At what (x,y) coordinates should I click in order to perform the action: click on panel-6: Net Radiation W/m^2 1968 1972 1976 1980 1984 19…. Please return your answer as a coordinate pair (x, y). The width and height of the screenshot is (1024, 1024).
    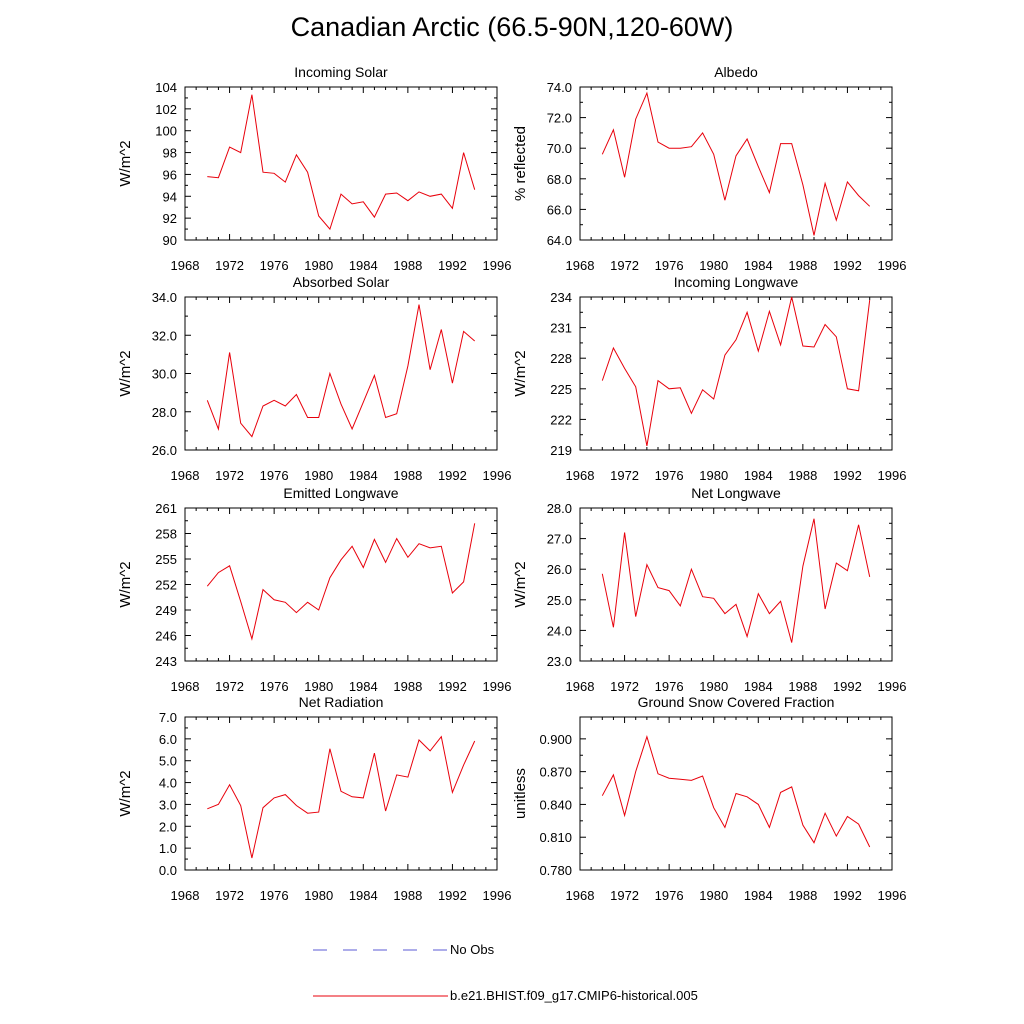
    Looking at the image, I should click on (314, 798).